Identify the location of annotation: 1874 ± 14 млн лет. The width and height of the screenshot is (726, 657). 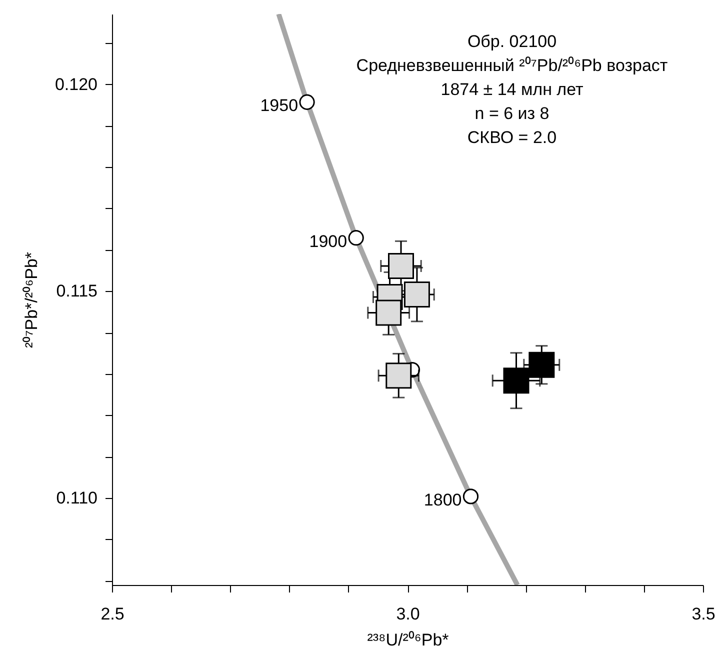
(512, 89).